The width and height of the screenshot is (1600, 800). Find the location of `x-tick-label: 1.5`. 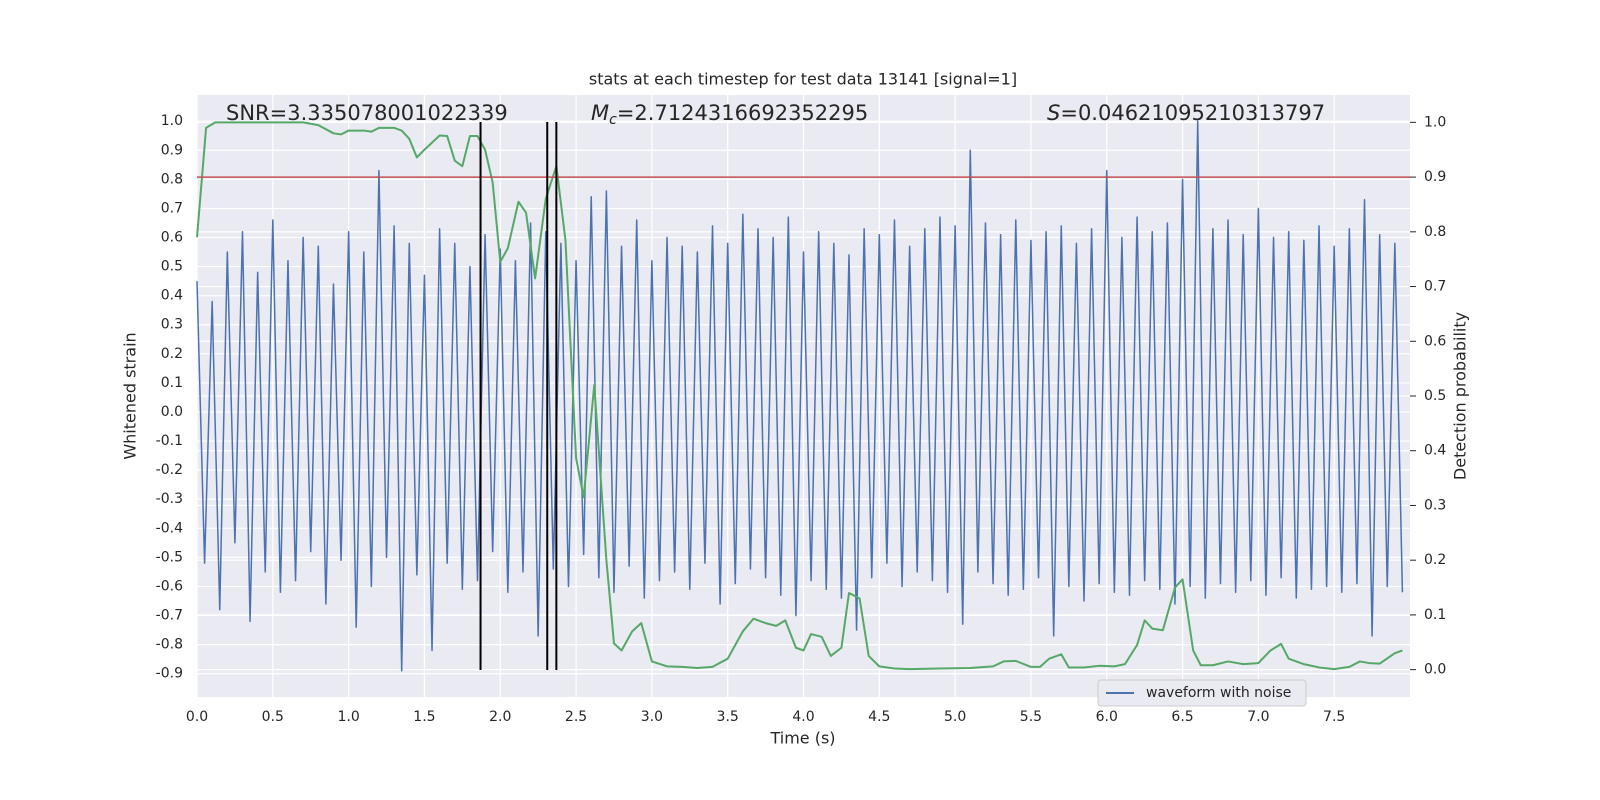

x-tick-label: 1.5 is located at coordinates (424, 717).